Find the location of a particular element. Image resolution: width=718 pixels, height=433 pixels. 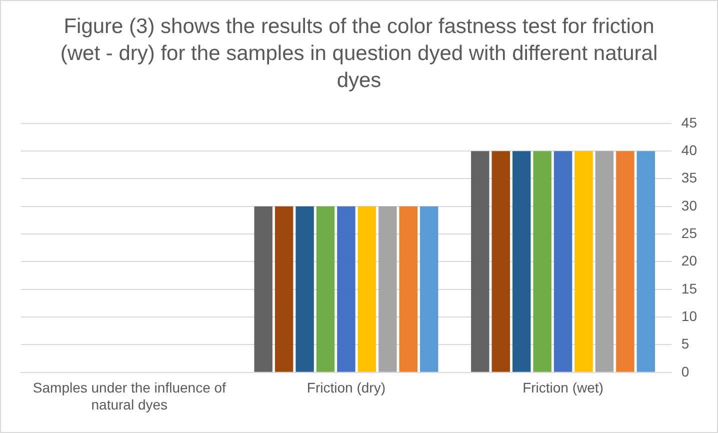

y-tick-label: 0 is located at coordinates (685, 371).